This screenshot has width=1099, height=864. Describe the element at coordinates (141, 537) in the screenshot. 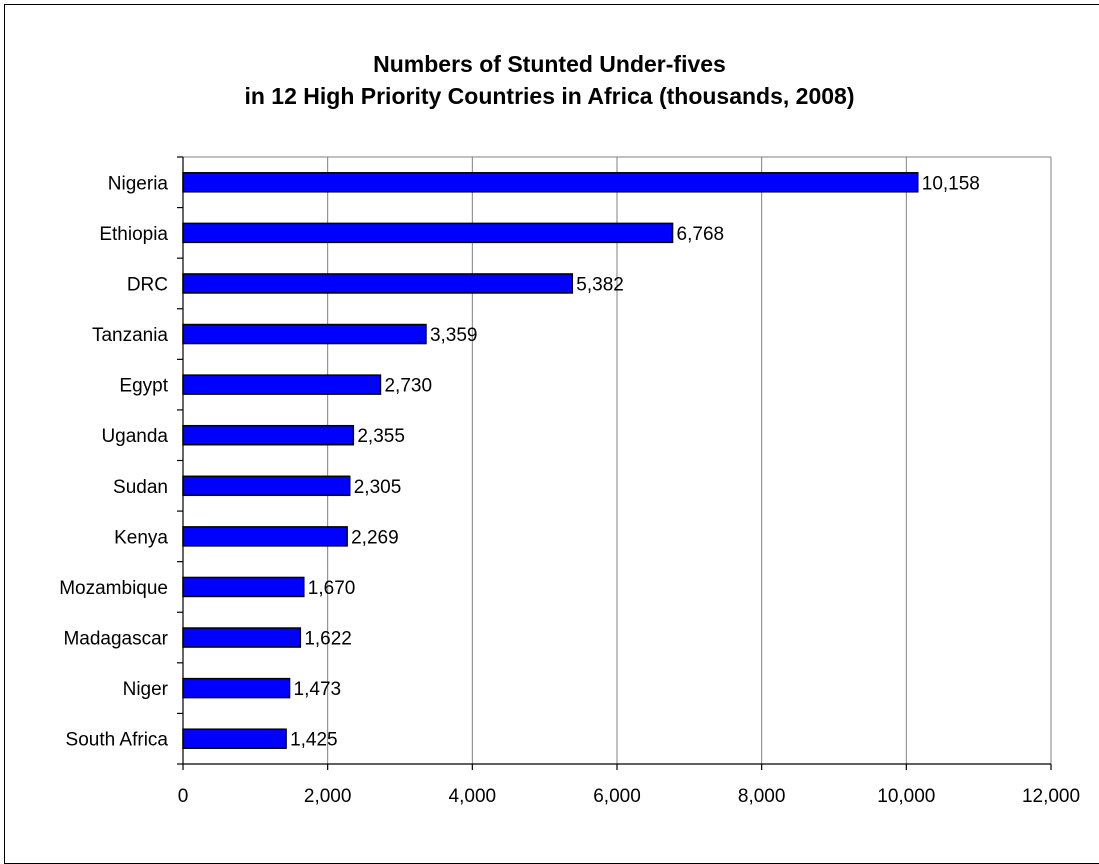

I see `category-label: Kenya` at that location.